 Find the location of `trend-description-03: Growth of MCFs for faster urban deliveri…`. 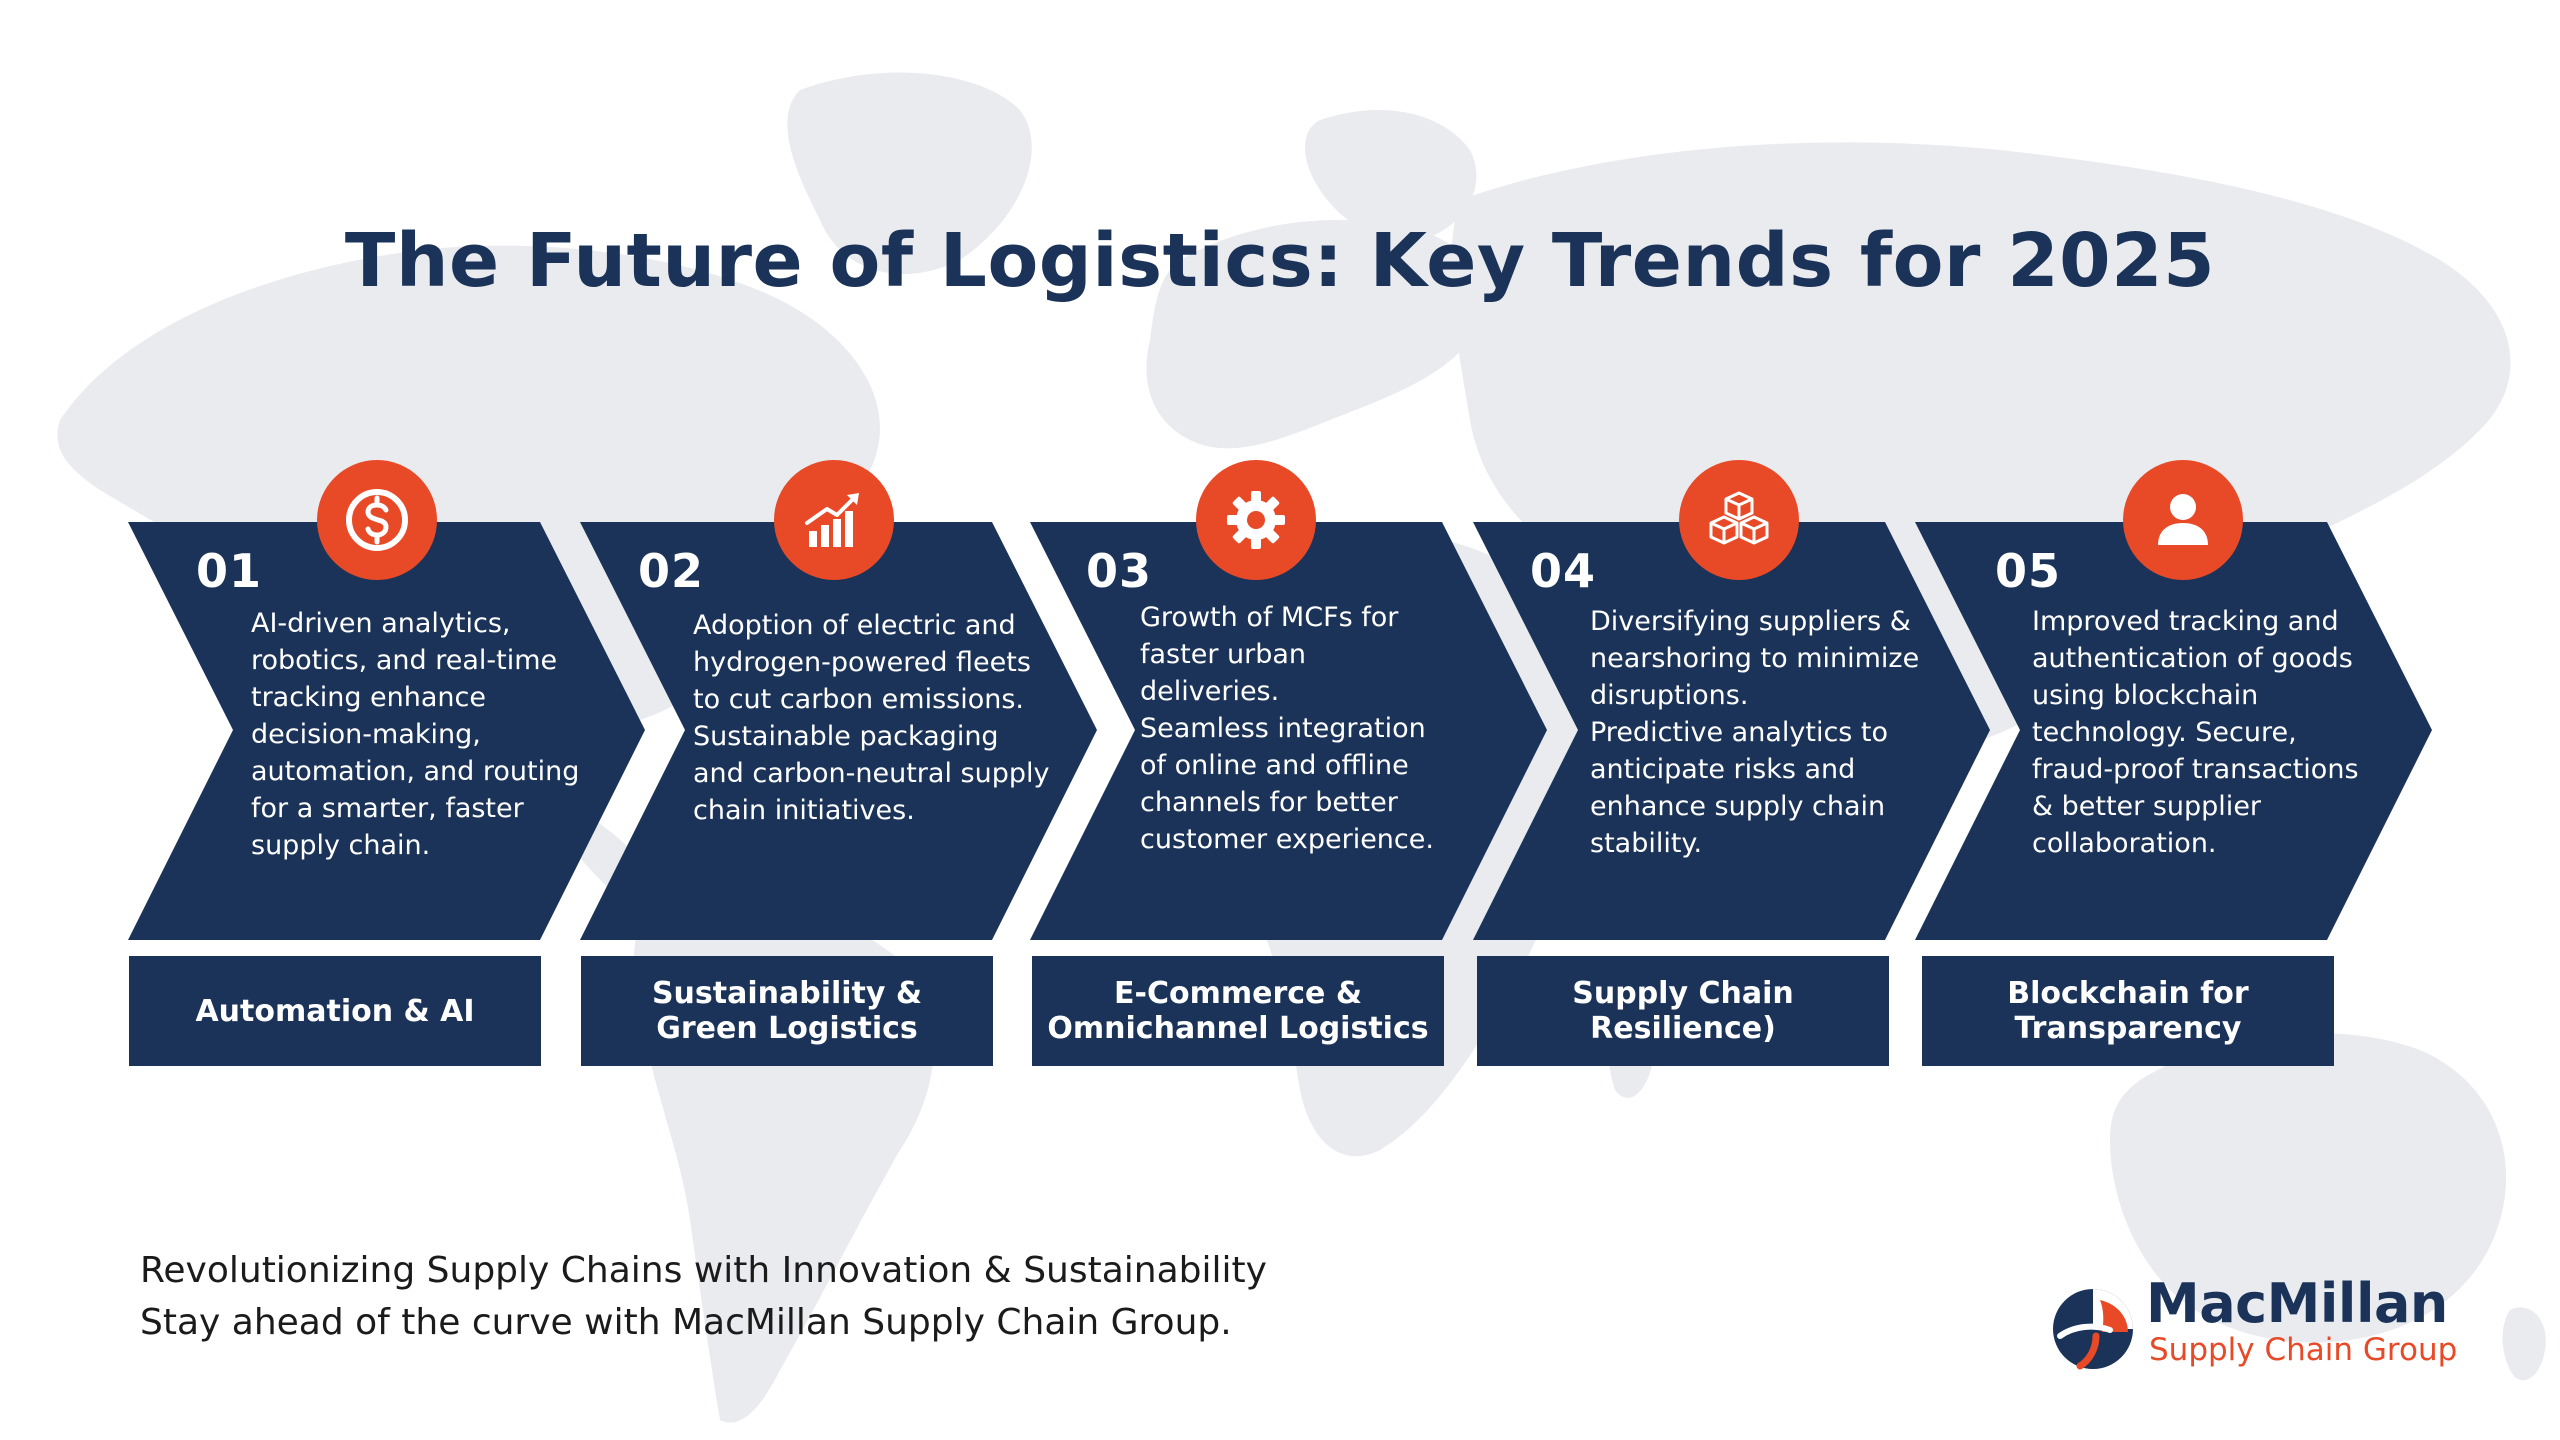

trend-description-03: Growth of MCFs for faster urban deliveri… is located at coordinates (1287, 728).